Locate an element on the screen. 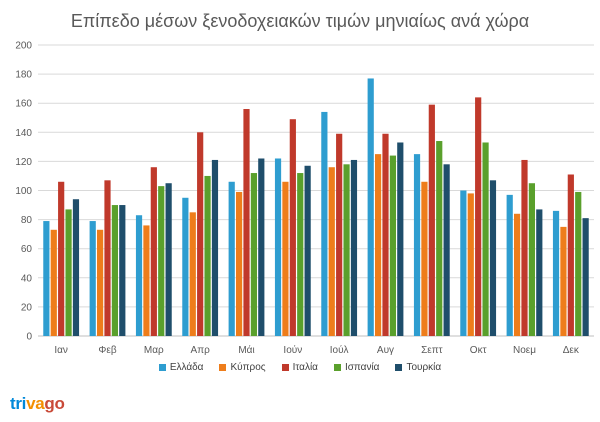  x-tick-label: Ιούλ is located at coordinates (339, 350).